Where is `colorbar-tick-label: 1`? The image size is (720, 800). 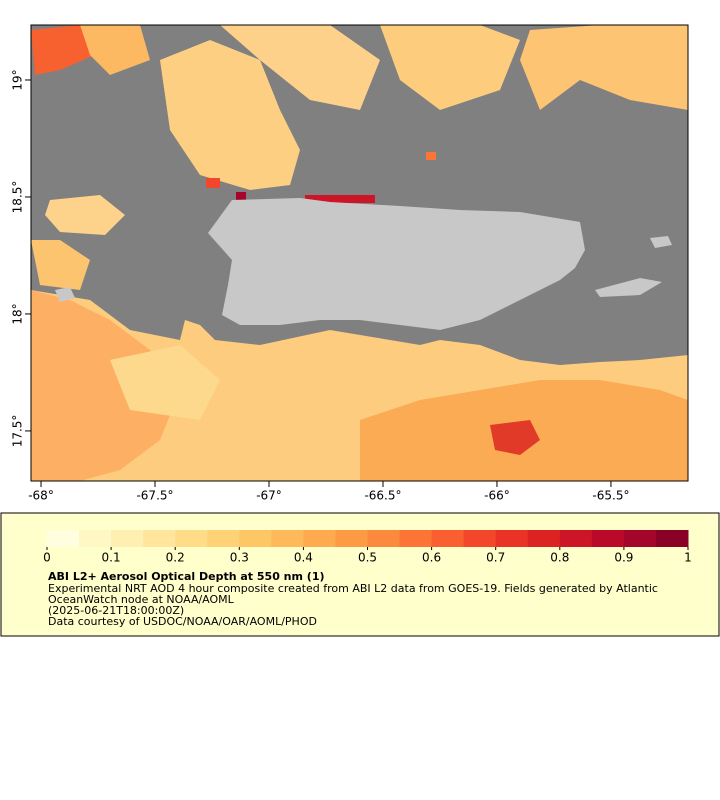 colorbar-tick-label: 1 is located at coordinates (688, 558).